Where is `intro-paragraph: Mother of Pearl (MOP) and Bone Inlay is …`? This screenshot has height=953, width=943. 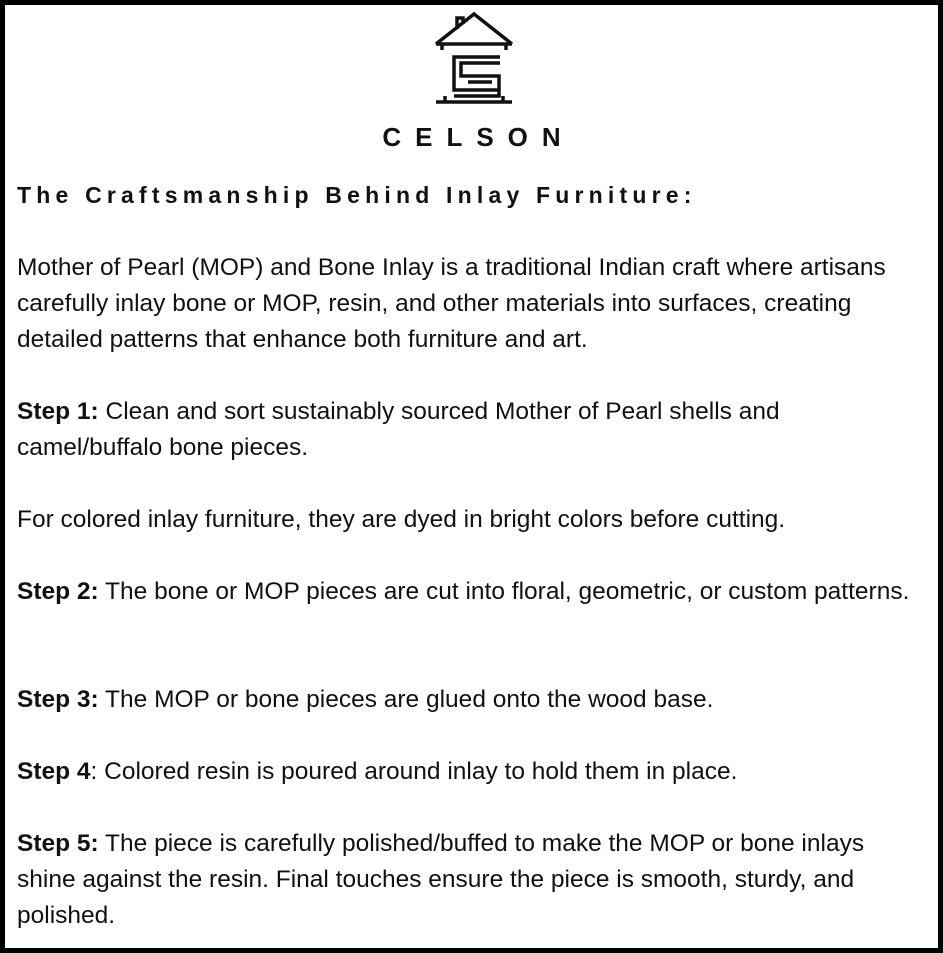
intro-paragraph: Mother of Pearl (MOP) and Bone Inlay is … is located at coordinates (451, 303).